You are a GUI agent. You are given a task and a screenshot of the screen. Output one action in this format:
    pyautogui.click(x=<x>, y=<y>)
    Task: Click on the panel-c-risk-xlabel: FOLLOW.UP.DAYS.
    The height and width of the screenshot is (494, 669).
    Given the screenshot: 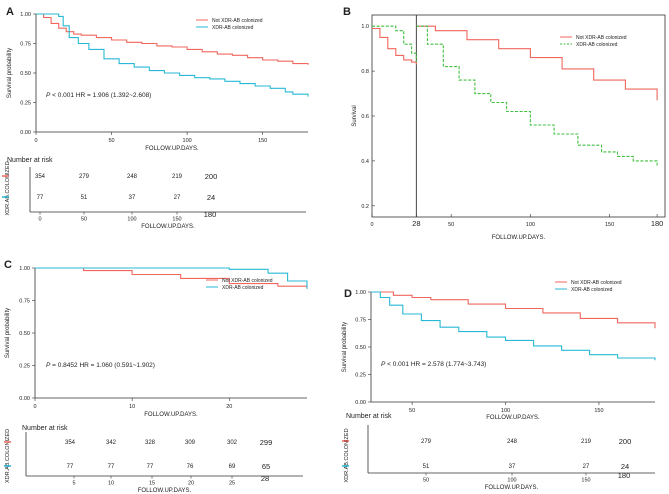 What is the action you would take?
    pyautogui.click(x=165, y=491)
    